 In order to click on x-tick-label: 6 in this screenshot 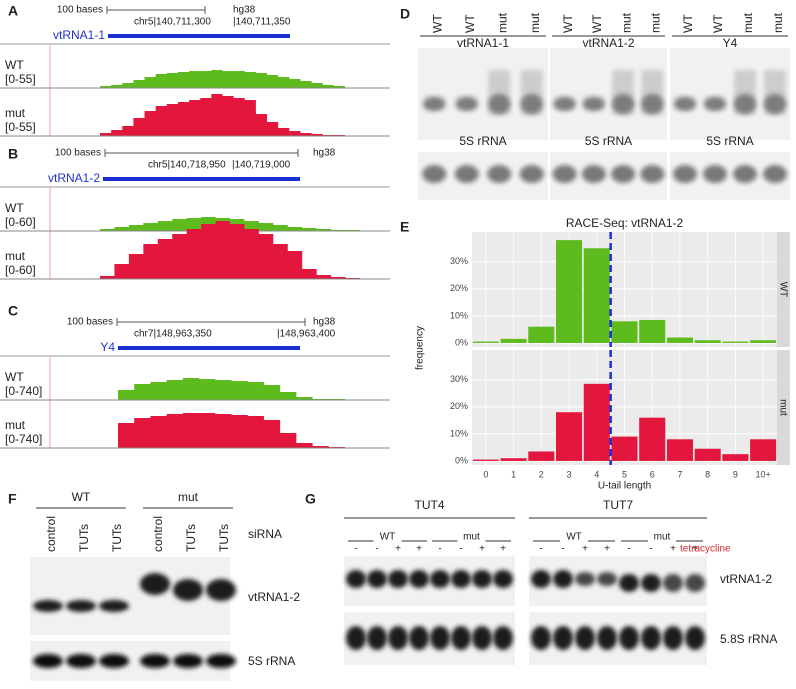, I will do `click(652, 474)`.